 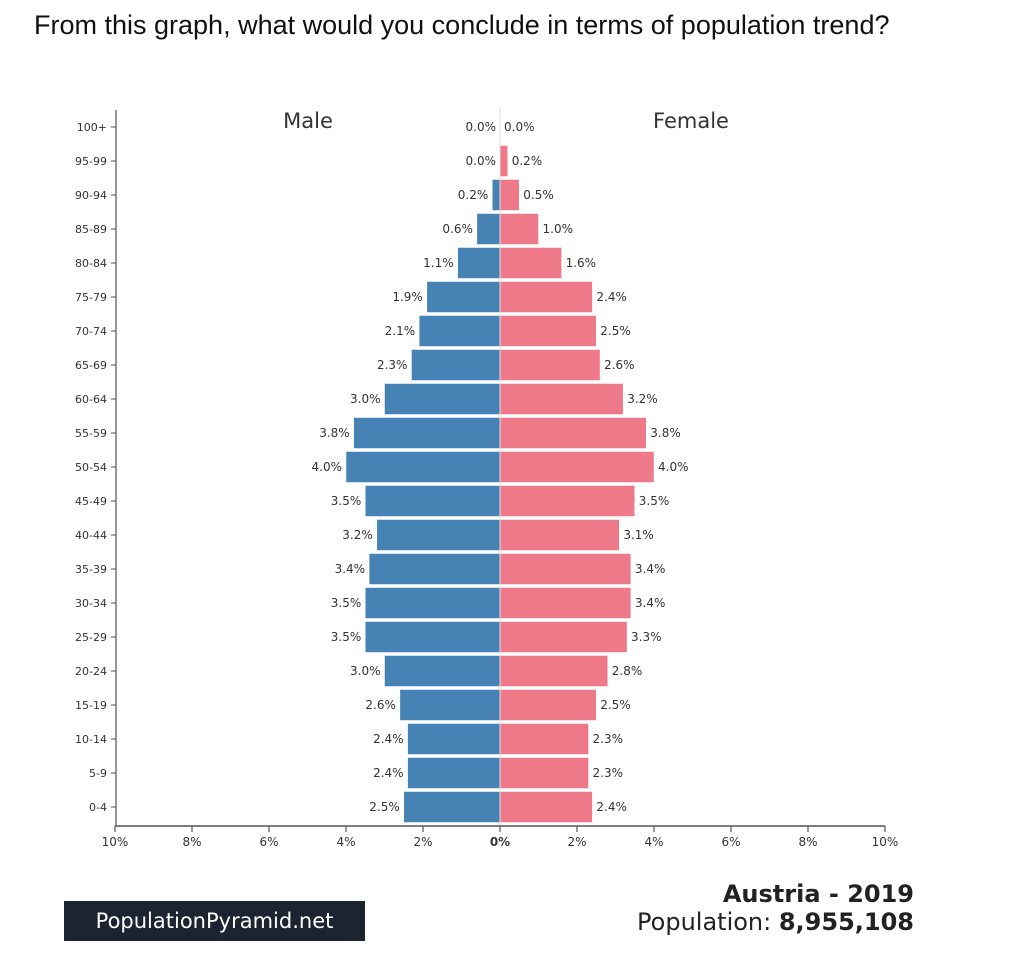 I want to click on female-value-label: 2.5%, so click(x=615, y=705).